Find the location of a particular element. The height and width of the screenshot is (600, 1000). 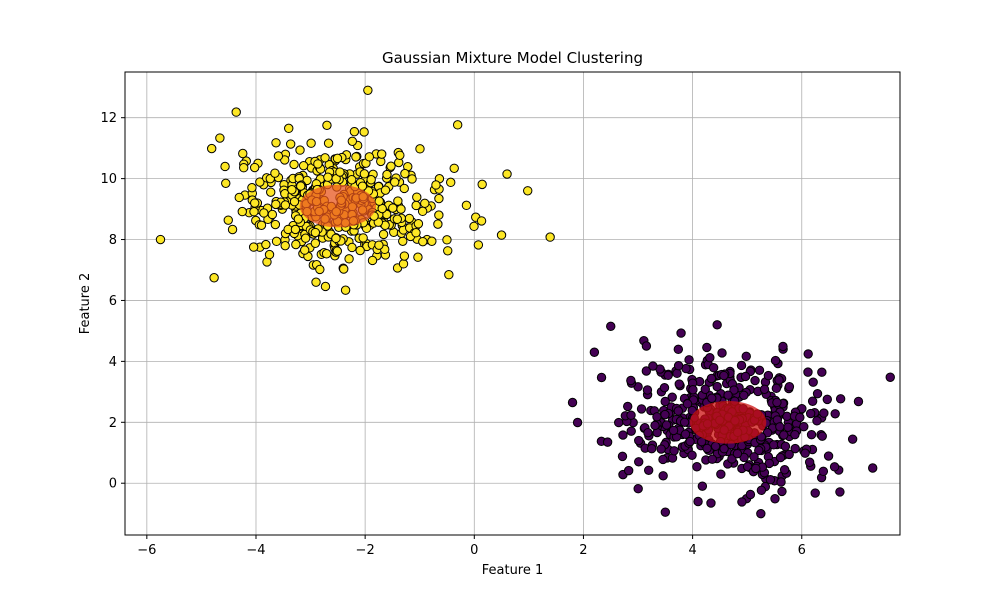

x-tick-label: 2 is located at coordinates (583, 550).